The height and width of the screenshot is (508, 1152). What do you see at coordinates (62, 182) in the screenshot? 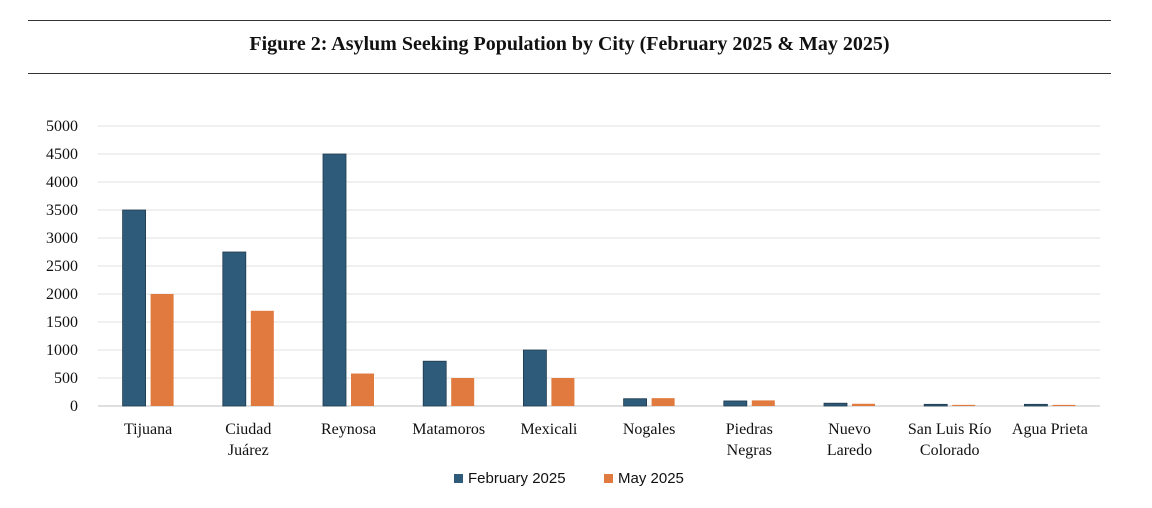
I see `y-tick-label: 4000` at bounding box center [62, 182].